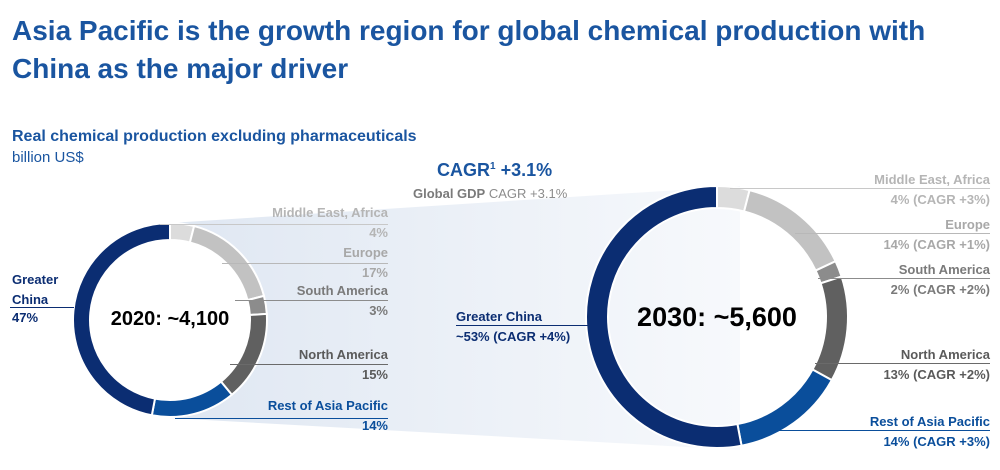 The height and width of the screenshot is (470, 1000). I want to click on segment-name: Greater China, so click(499, 316).